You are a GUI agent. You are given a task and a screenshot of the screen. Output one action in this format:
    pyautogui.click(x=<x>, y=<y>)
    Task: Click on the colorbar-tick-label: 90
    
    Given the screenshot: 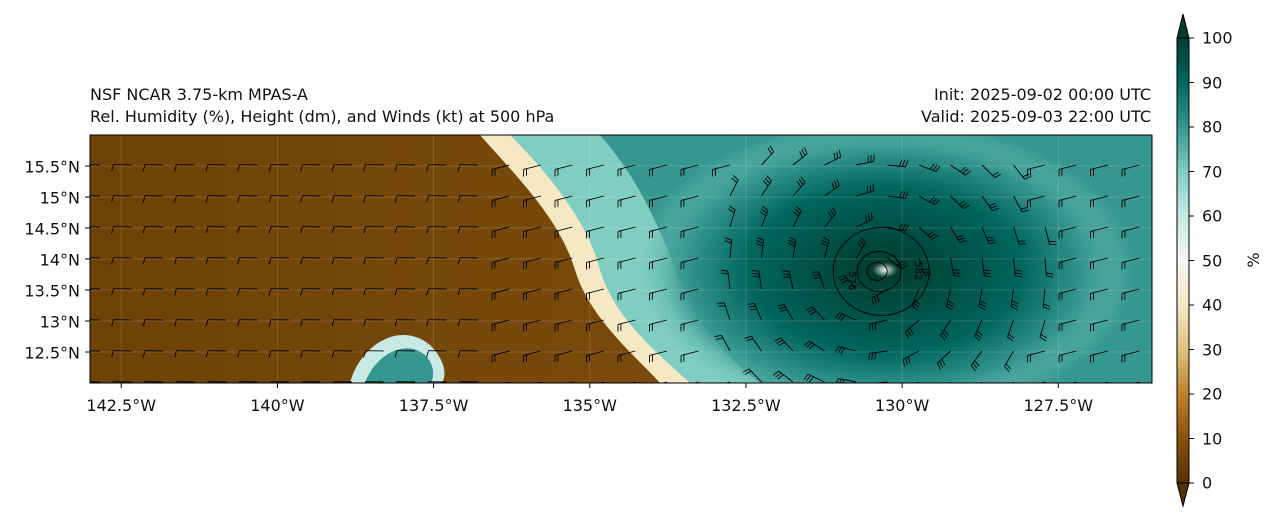 What is the action you would take?
    pyautogui.click(x=1212, y=82)
    